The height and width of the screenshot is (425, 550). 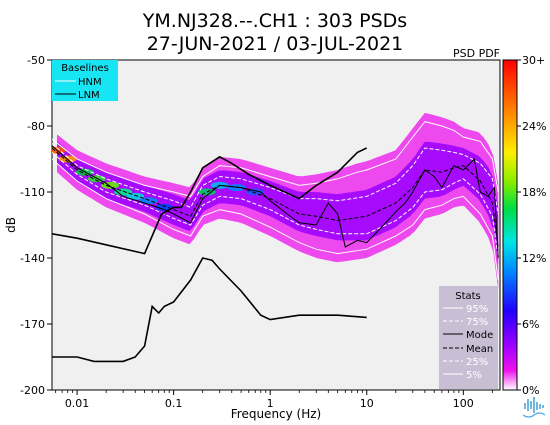 What do you see at coordinates (367, 403) in the screenshot?
I see `x-tick-label: 10` at bounding box center [367, 403].